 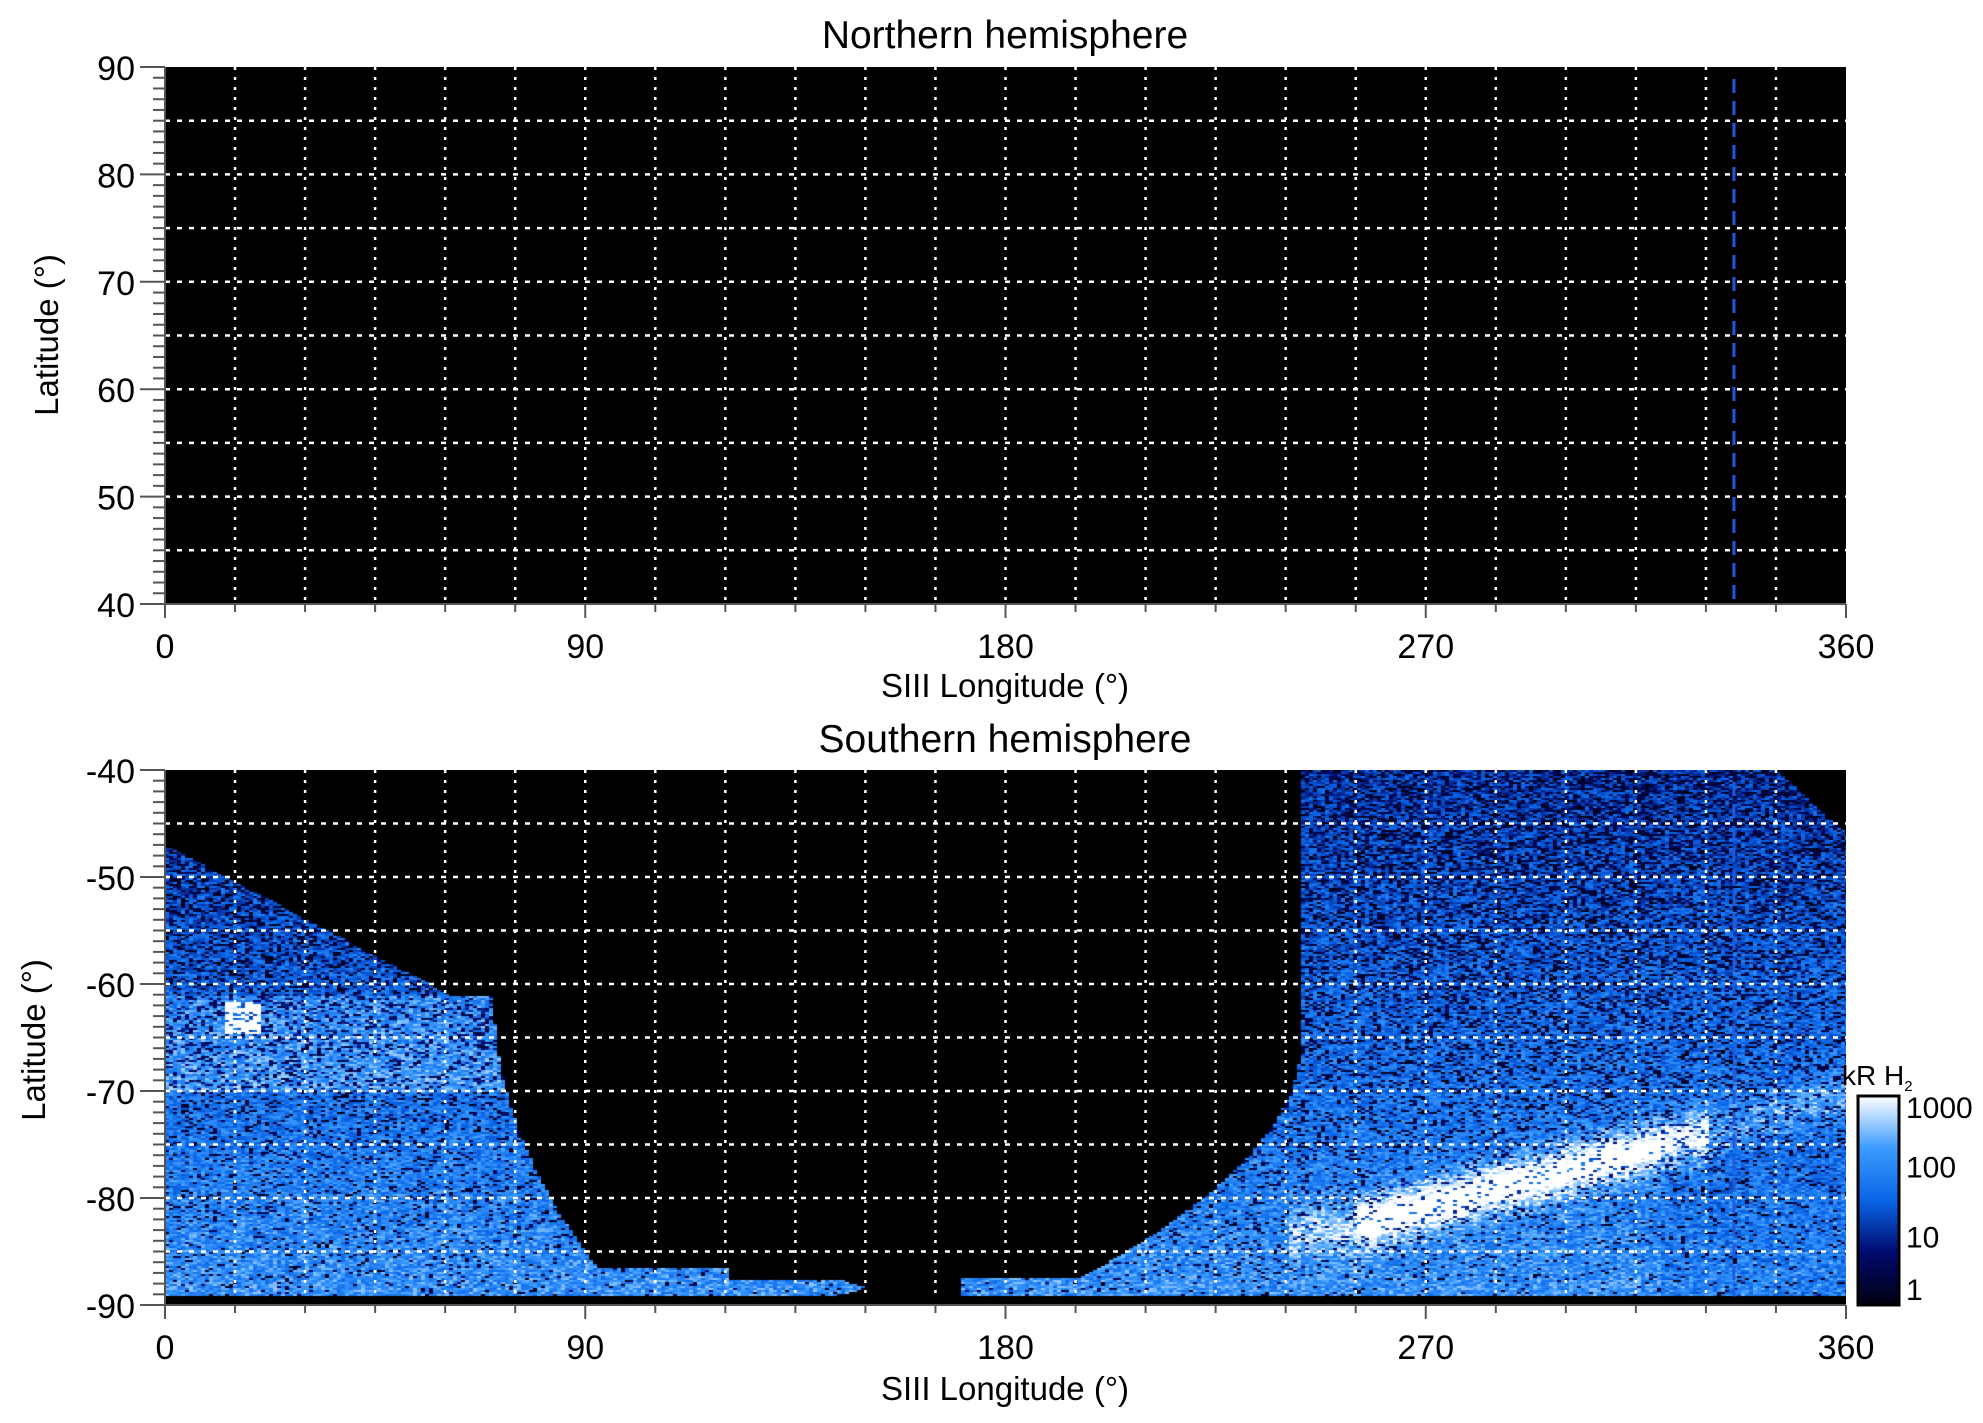 What do you see at coordinates (1005, 685) in the screenshot?
I see `north-xlabel: SIII Longitude (°)` at bounding box center [1005, 685].